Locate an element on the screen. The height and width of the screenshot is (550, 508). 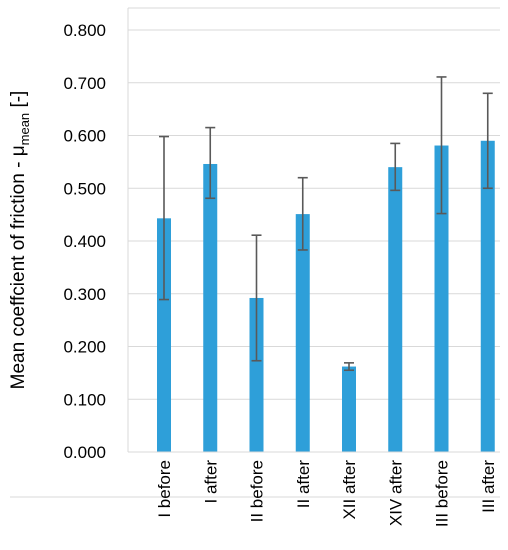
x-tick-label: I before is located at coordinates (164, 489).